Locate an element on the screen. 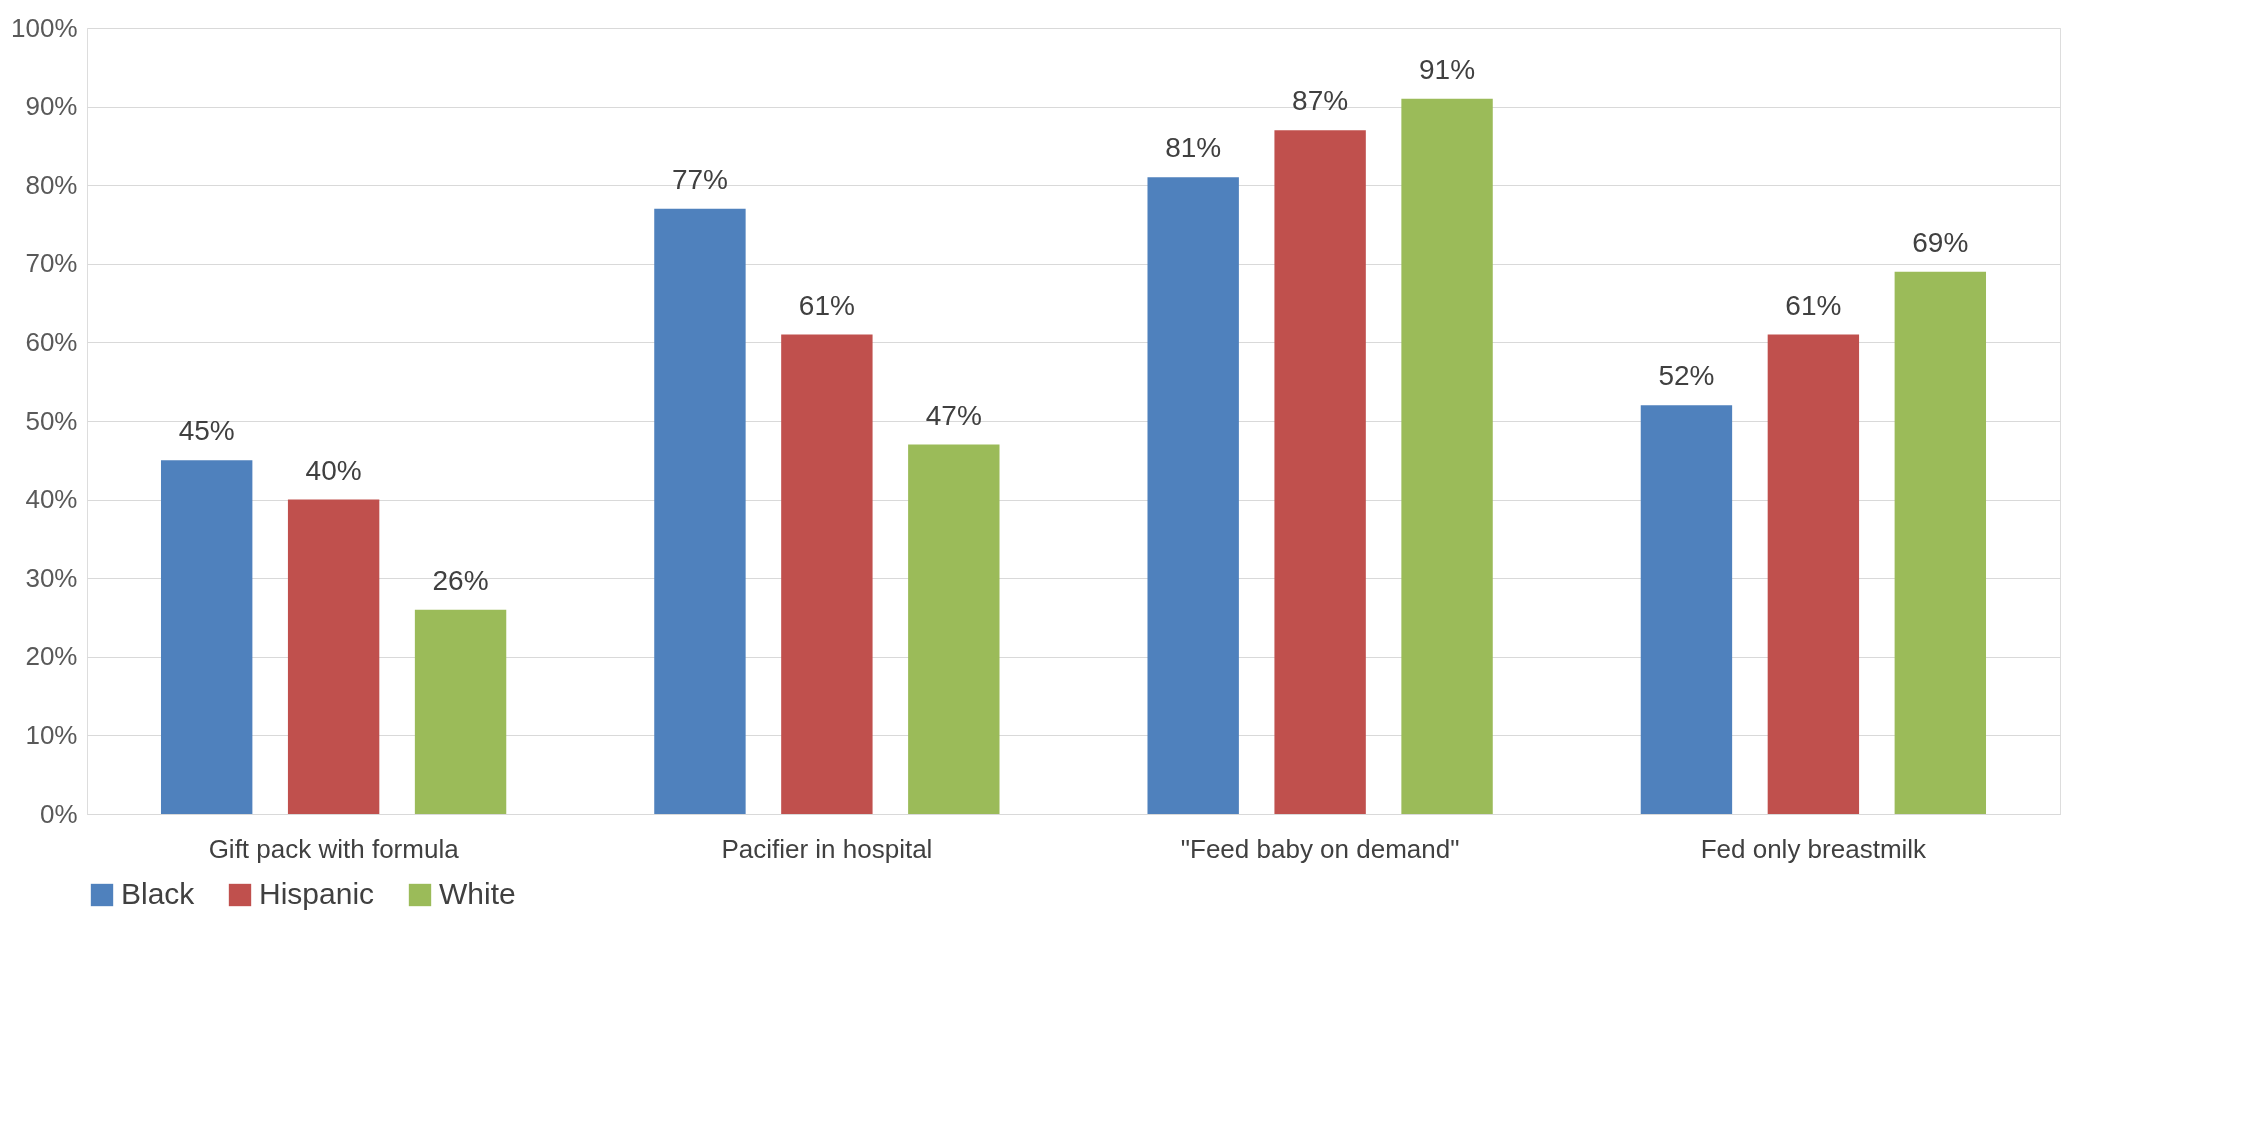 The height and width of the screenshot is (1127, 2247). y-tick-label: 30% is located at coordinates (51, 577).